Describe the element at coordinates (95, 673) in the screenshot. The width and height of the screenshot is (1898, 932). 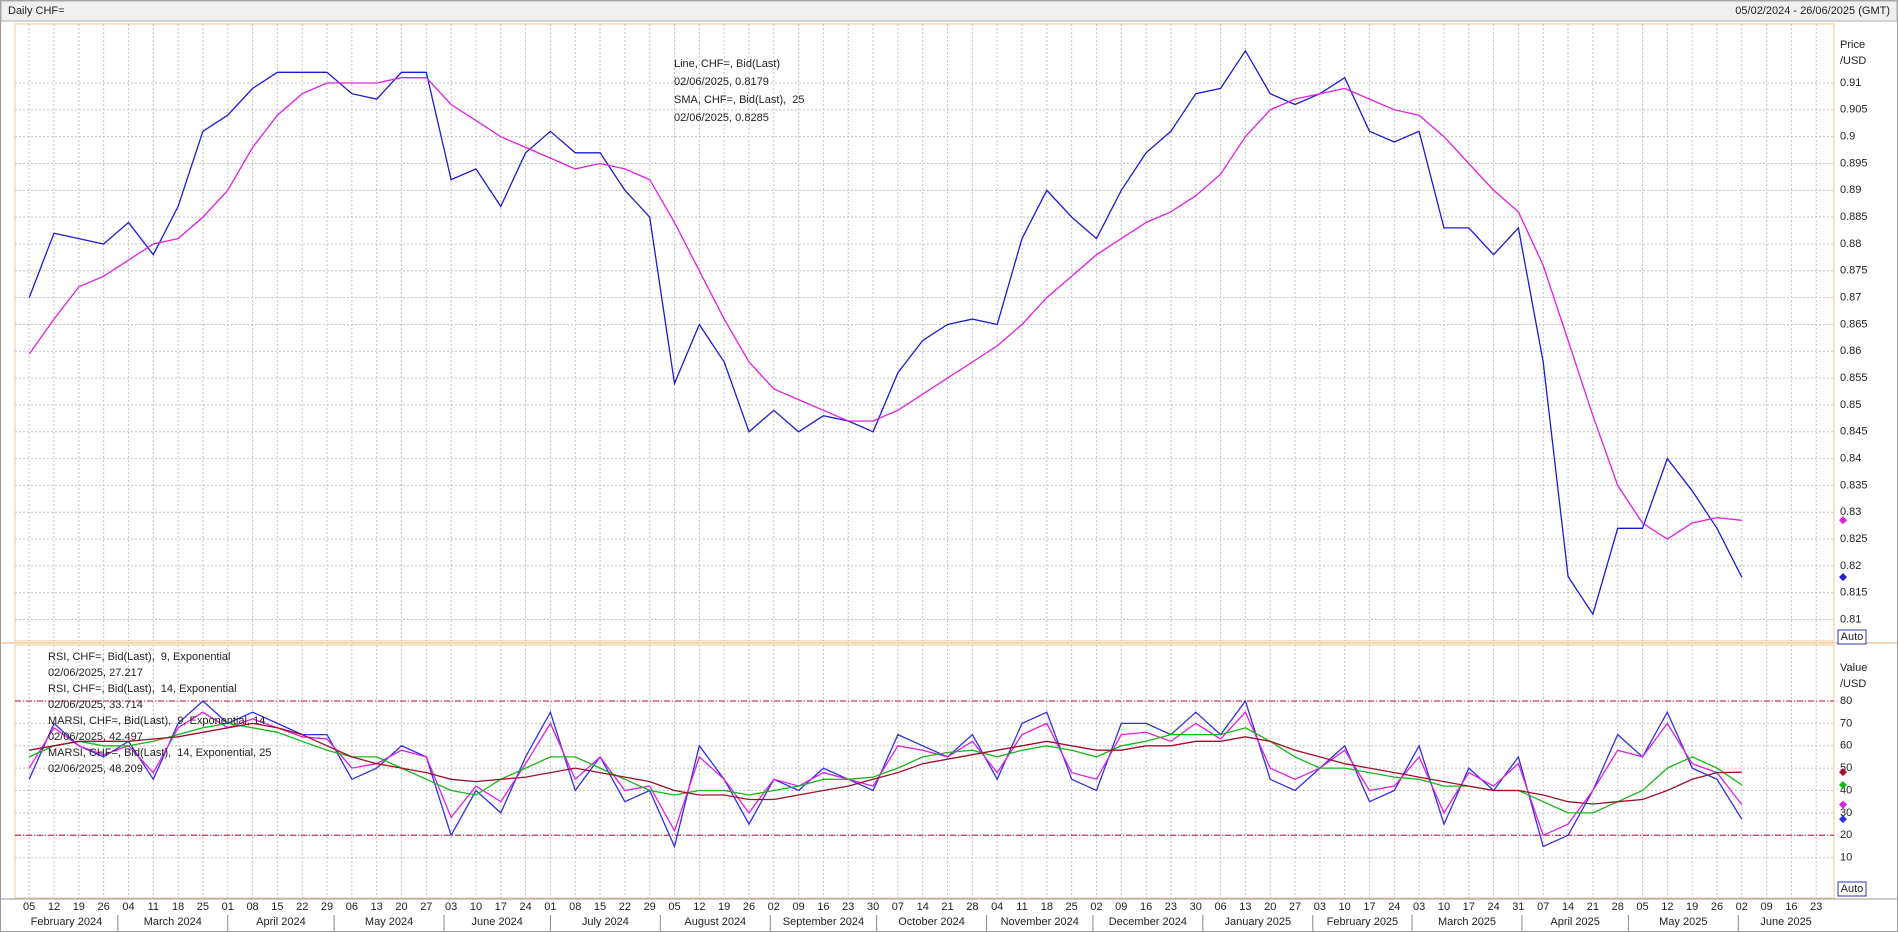
I see `legend-value: 02/06/2025, 27.217` at that location.